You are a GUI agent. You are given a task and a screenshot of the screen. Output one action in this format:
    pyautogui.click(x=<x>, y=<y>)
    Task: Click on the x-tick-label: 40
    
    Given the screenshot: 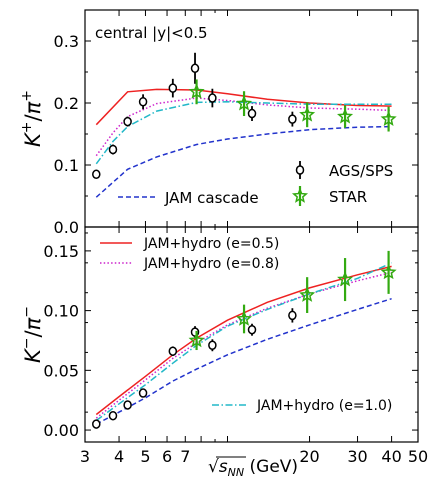 What is the action you would take?
    pyautogui.click(x=391, y=456)
    